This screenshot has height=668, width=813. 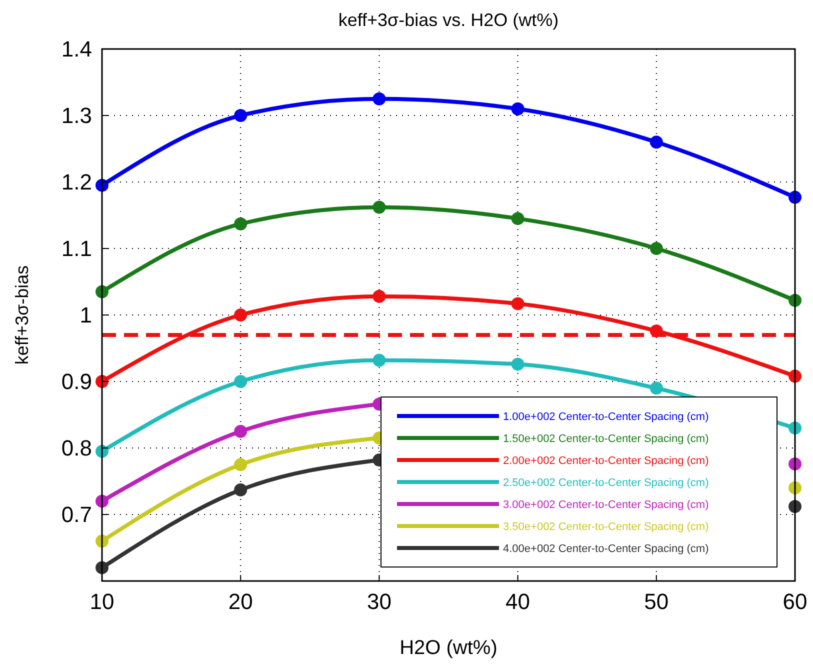 I want to click on y-tick-label: 1, so click(x=86, y=315).